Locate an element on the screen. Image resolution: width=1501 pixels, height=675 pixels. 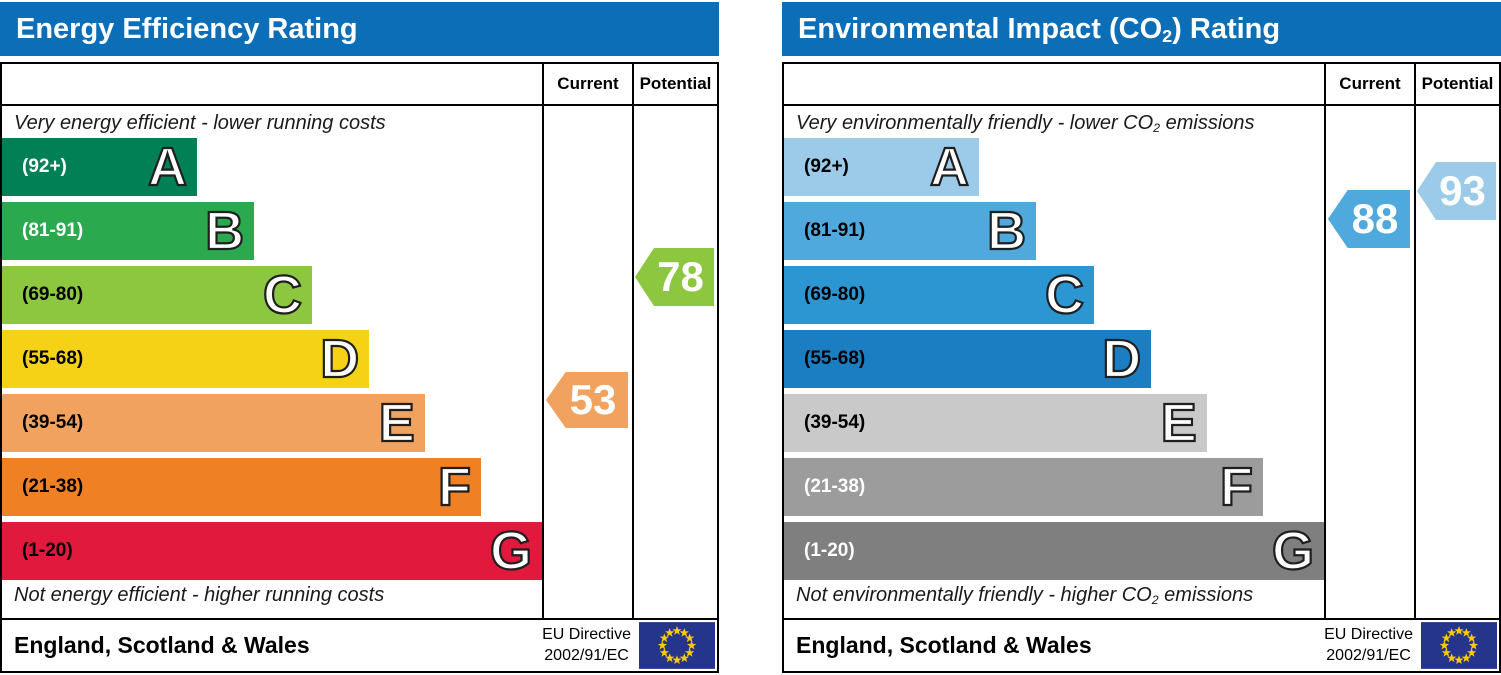
top-caption-subscript: 2 is located at coordinates (1157, 127).